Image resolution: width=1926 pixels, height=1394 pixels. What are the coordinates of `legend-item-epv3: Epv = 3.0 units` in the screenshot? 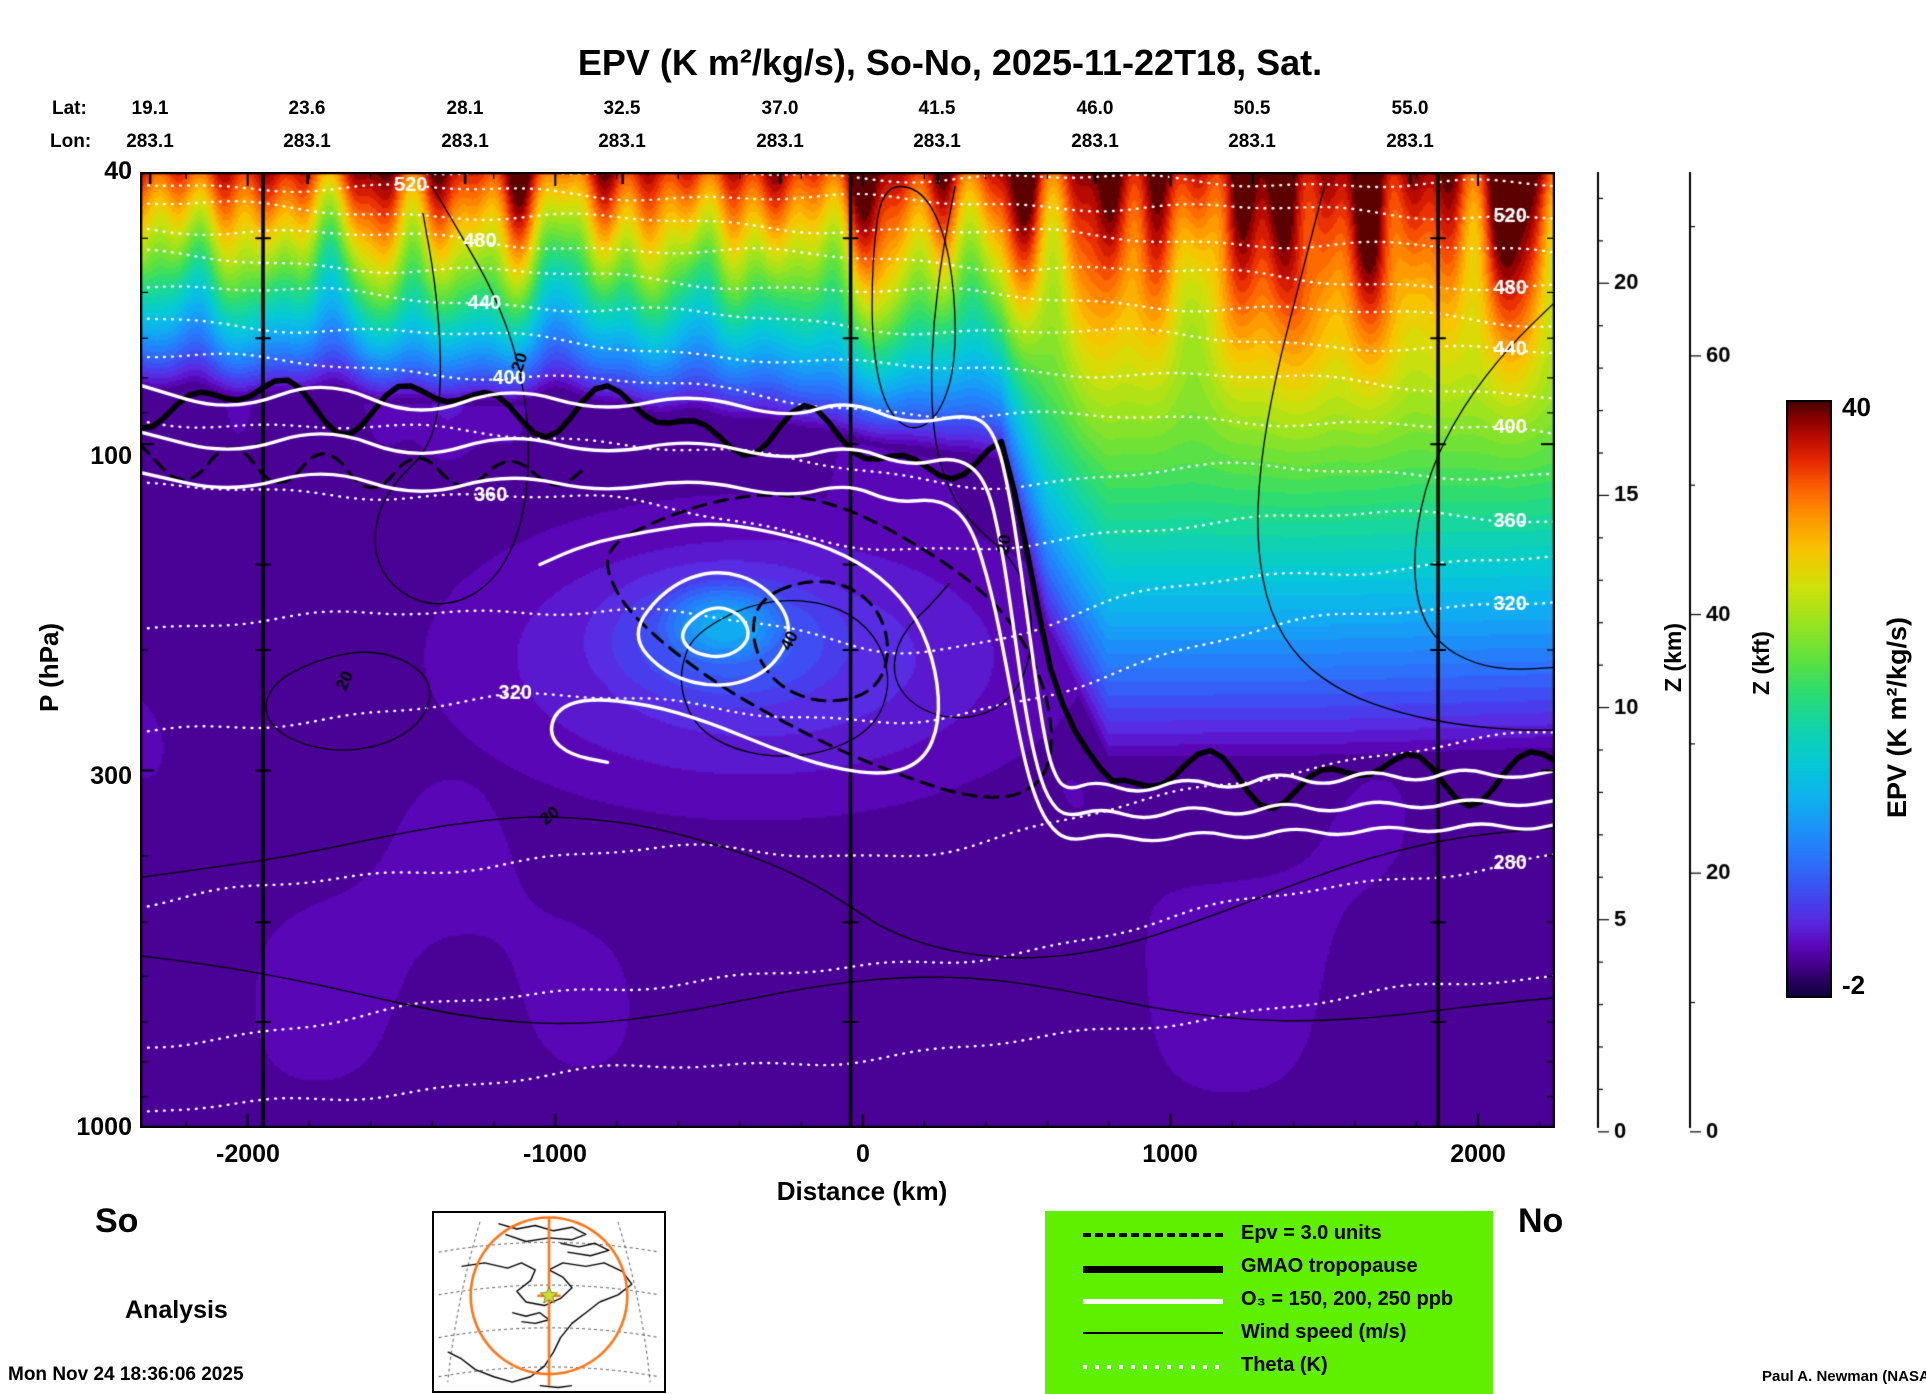 It's located at (1269, 1235).